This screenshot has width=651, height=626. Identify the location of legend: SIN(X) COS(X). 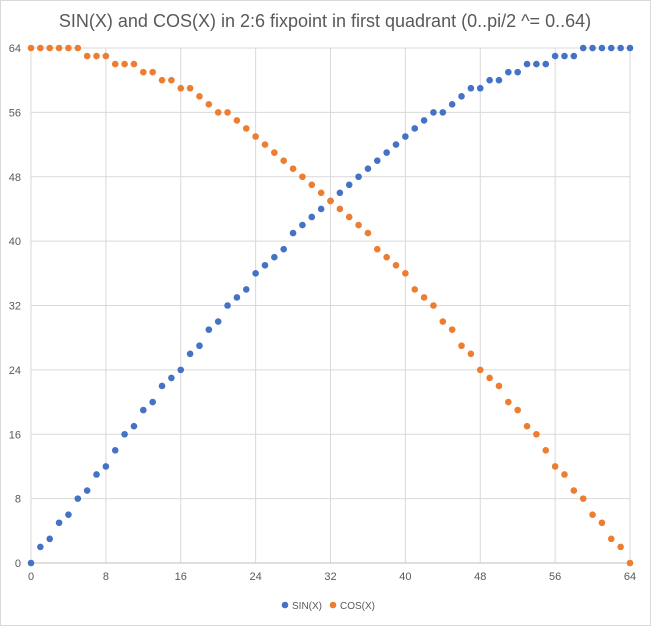
(328, 606).